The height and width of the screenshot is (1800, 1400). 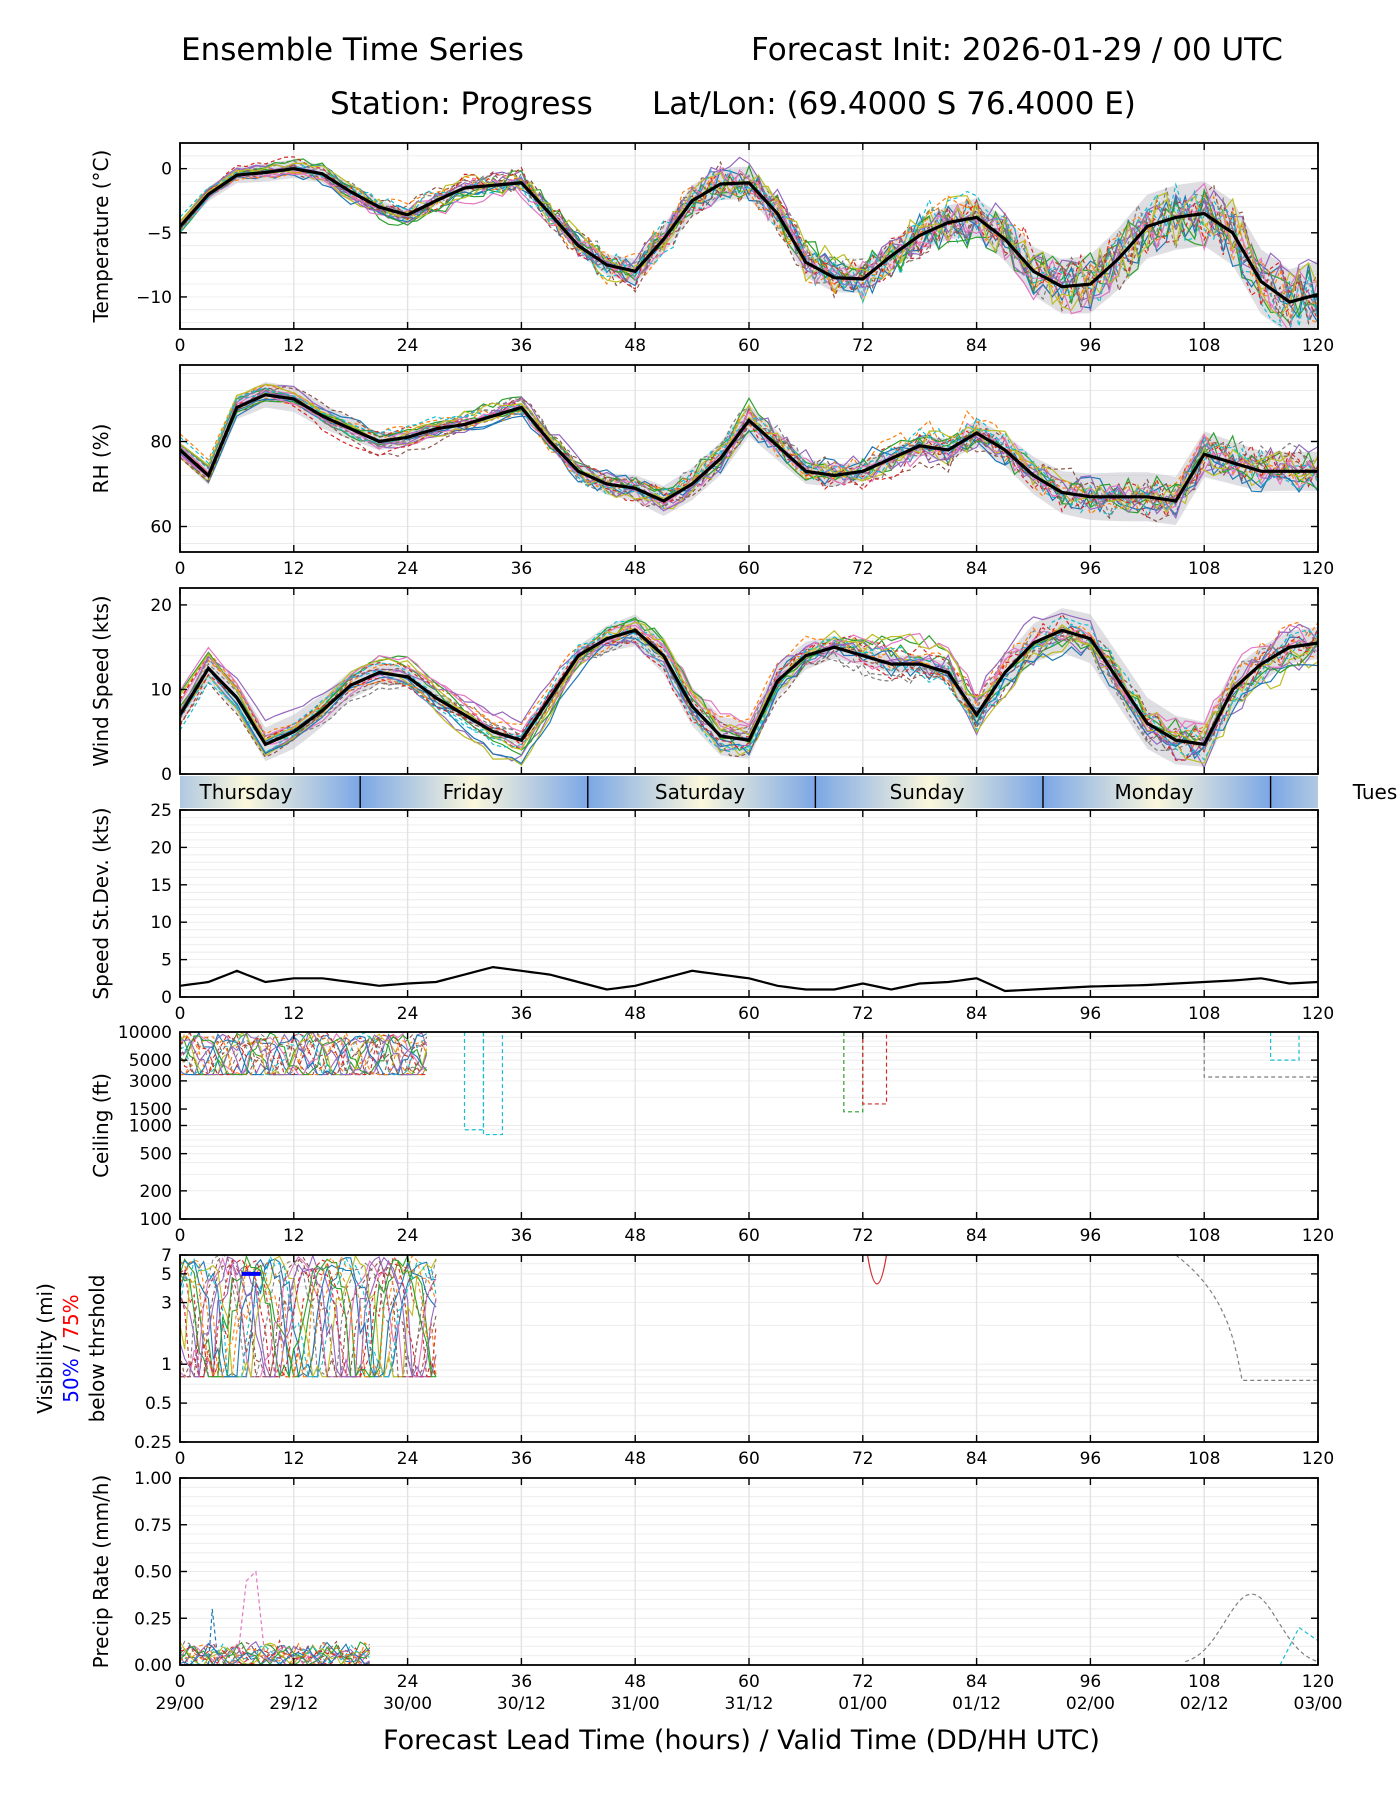 What do you see at coordinates (101, 237) in the screenshot?
I see `y-axis-title: Temperature (°C)` at bounding box center [101, 237].